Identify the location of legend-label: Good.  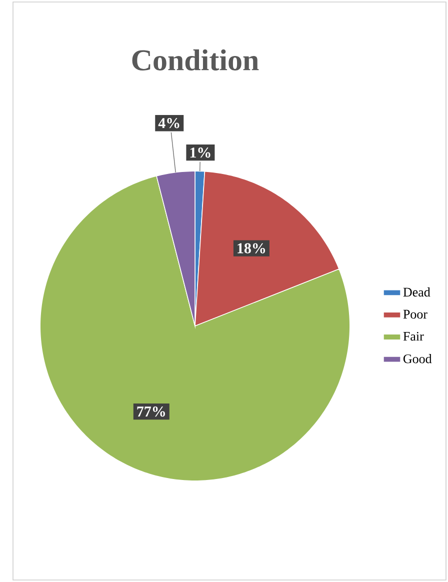
(417, 359).